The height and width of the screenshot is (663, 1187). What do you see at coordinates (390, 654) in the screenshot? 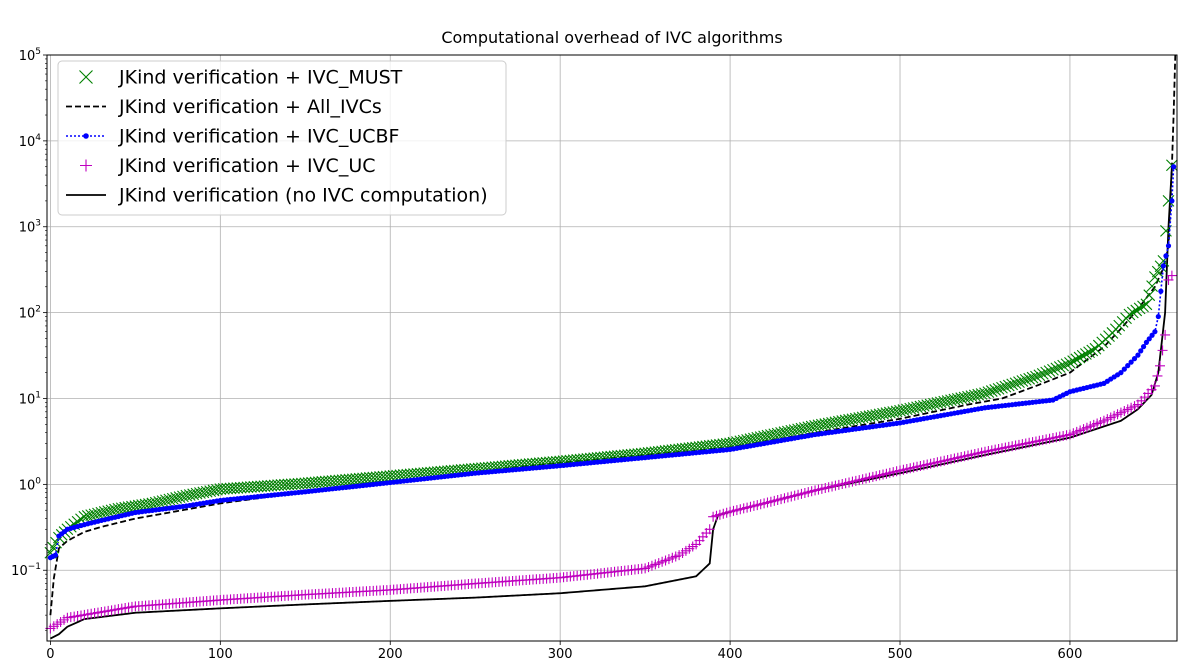
I see `x-tick-label: 200` at bounding box center [390, 654].